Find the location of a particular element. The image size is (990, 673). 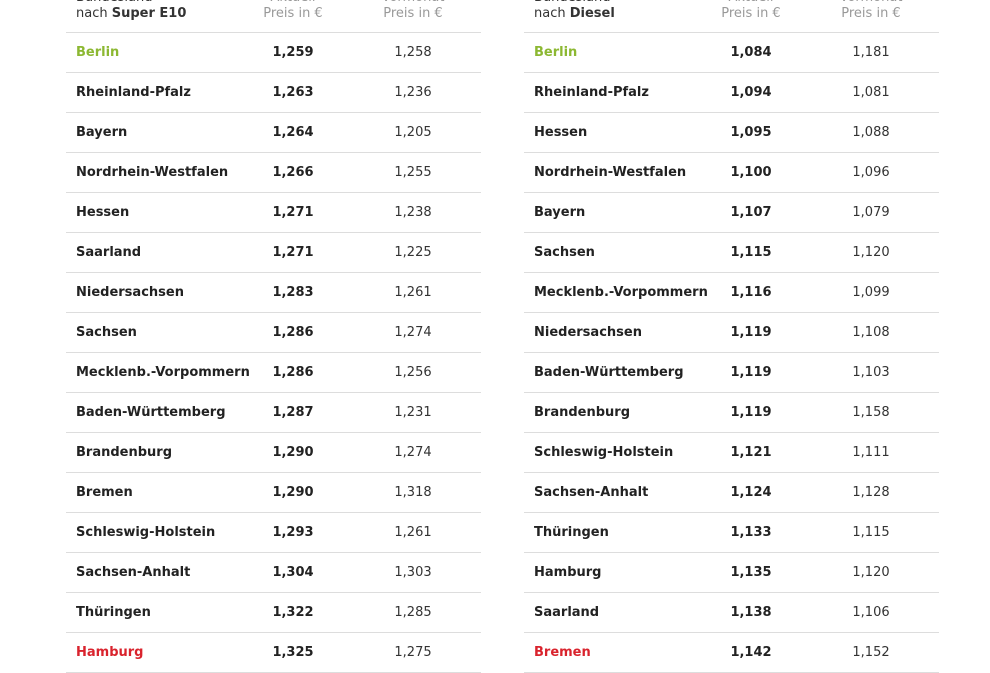

header-cell: Bundeslandnach Diesel is located at coordinates (574, 11).